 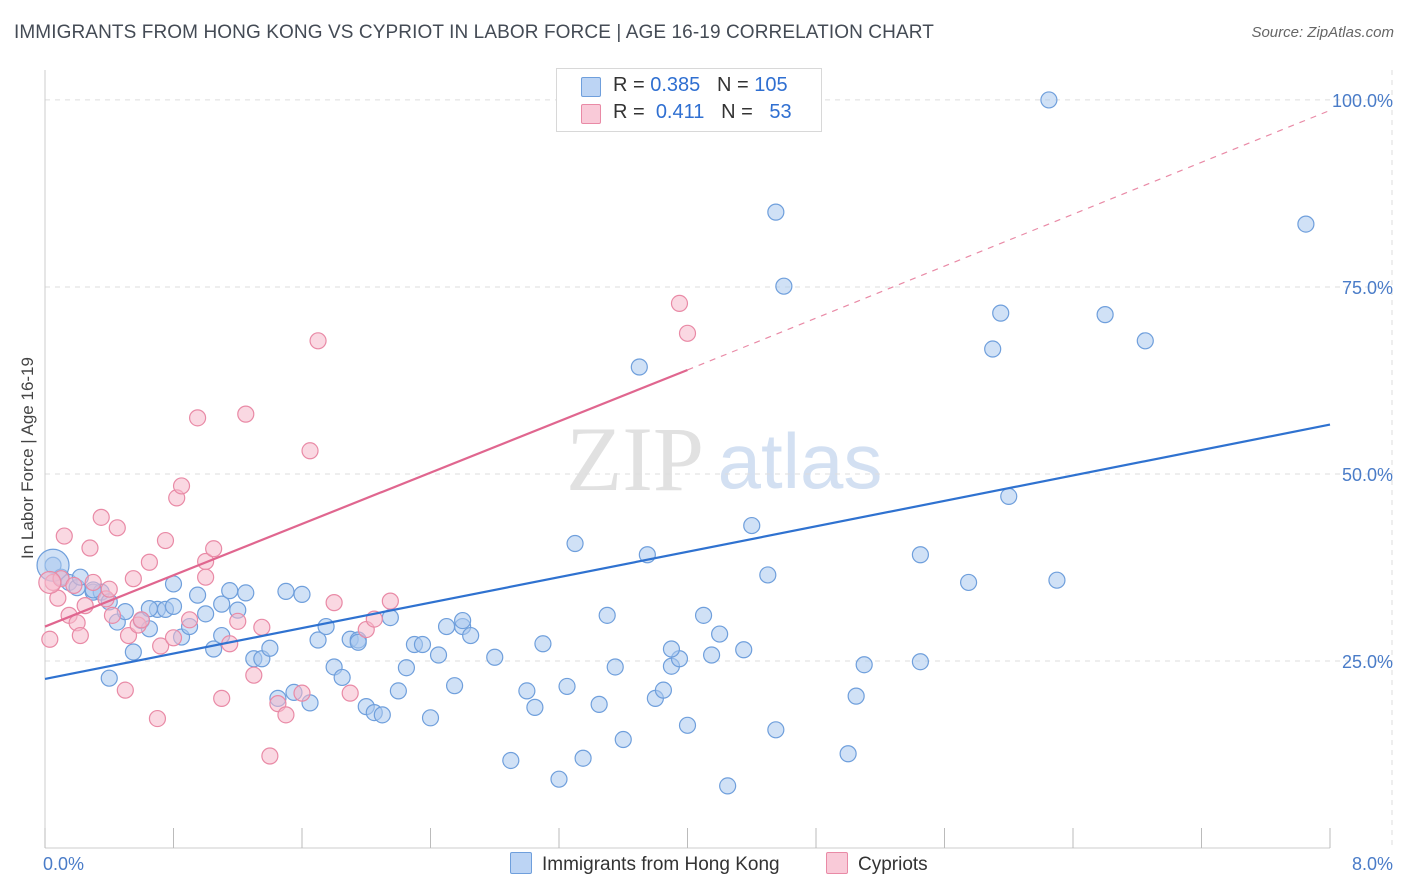 I want to click on bottom-legend-cypriots: Cypriots, so click(x=877, y=864).